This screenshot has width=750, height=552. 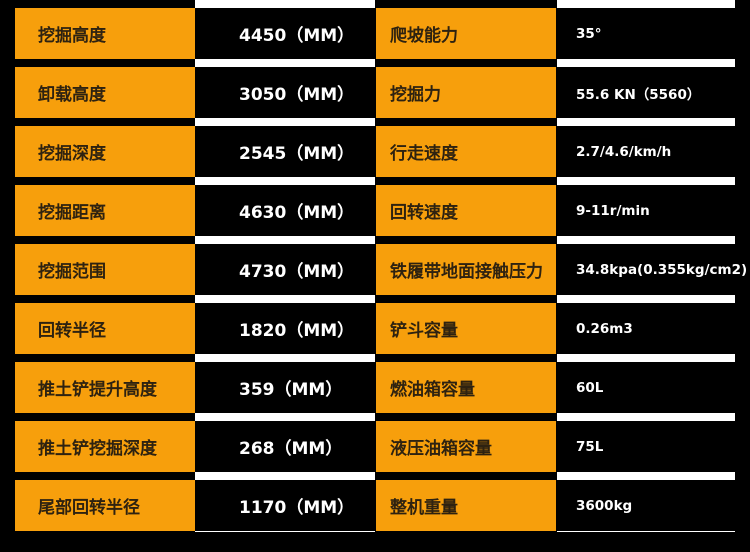 What do you see at coordinates (466, 387) in the screenshot?
I see `spec-label: 燃油箱容量` at bounding box center [466, 387].